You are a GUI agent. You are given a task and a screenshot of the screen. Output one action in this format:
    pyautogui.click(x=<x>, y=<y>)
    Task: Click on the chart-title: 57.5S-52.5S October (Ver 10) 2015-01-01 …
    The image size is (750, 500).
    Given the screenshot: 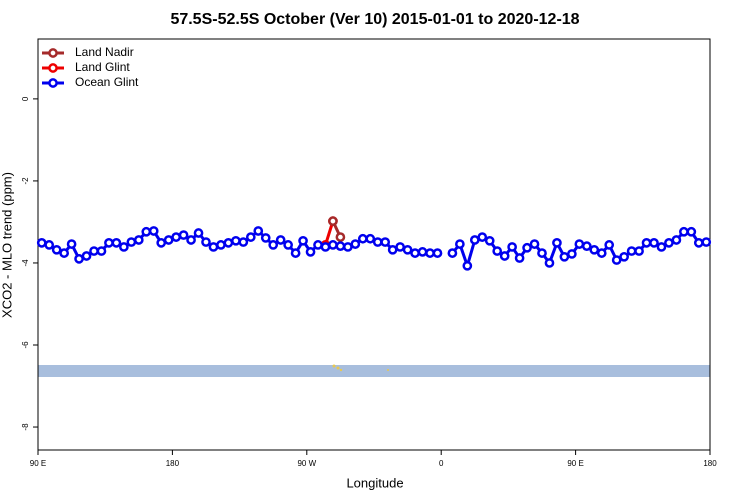 What is the action you would take?
    pyautogui.click(x=374, y=19)
    